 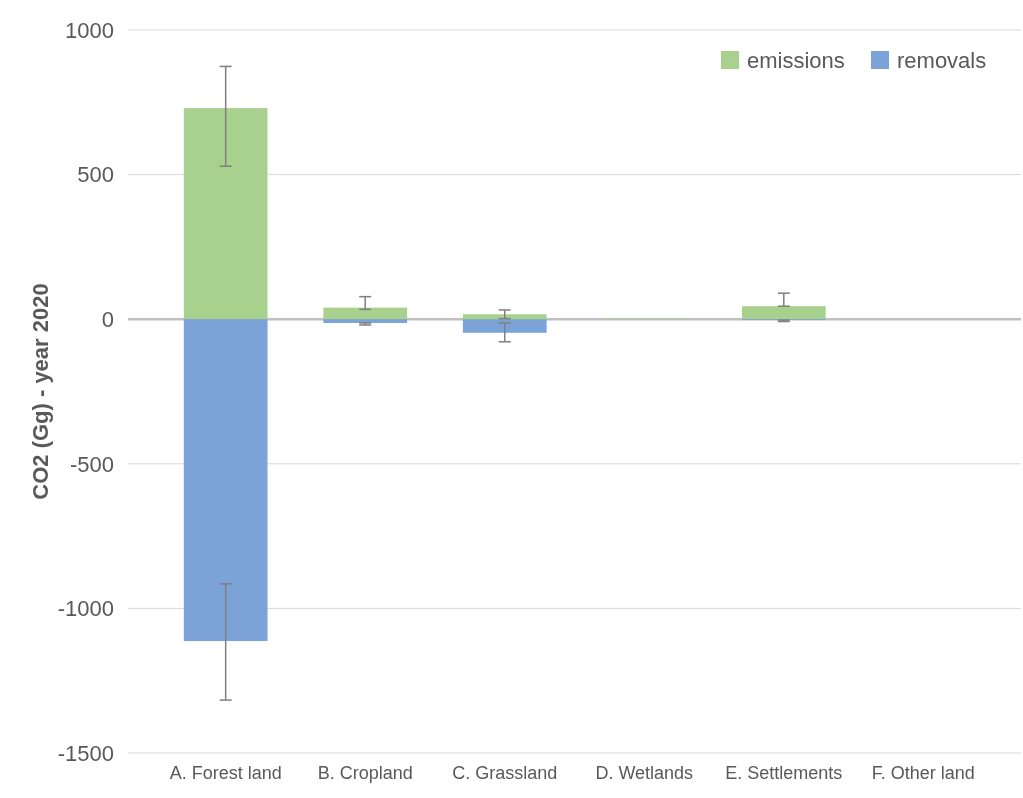 I want to click on legend-label: removals, so click(x=942, y=60).